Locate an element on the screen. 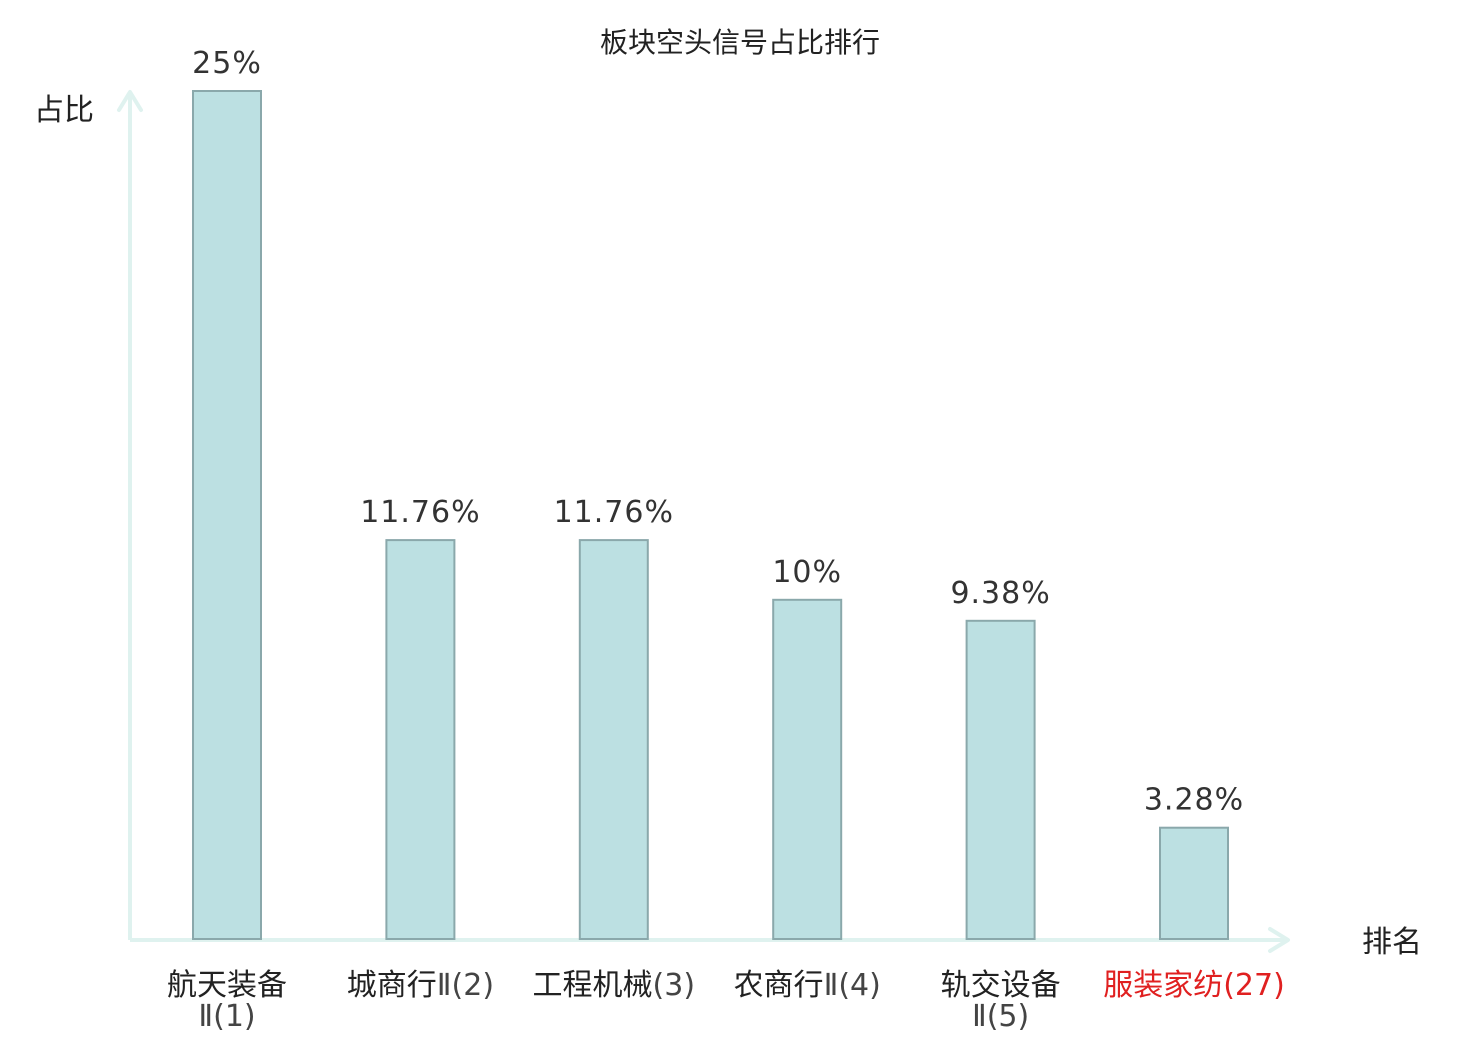 The height and width of the screenshot is (1040, 1480). value-label: 9.38% is located at coordinates (1000, 593).